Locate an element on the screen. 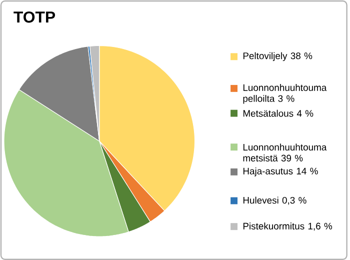 The image size is (350, 260). chart-title: TOTP is located at coordinates (35, 17).